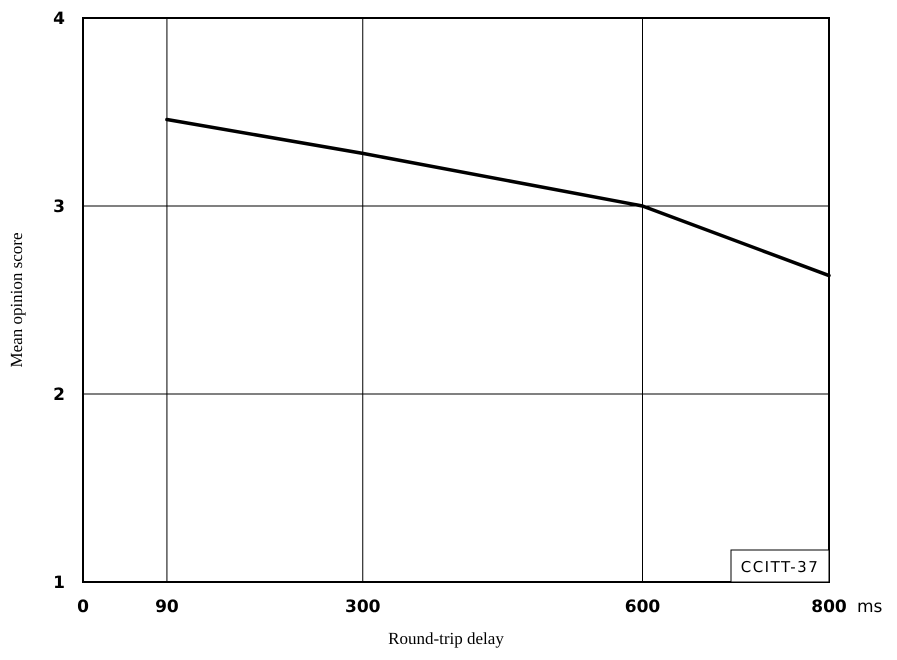  Describe the element at coordinates (59, 19) in the screenshot. I see `y-tick-label: 4` at that location.